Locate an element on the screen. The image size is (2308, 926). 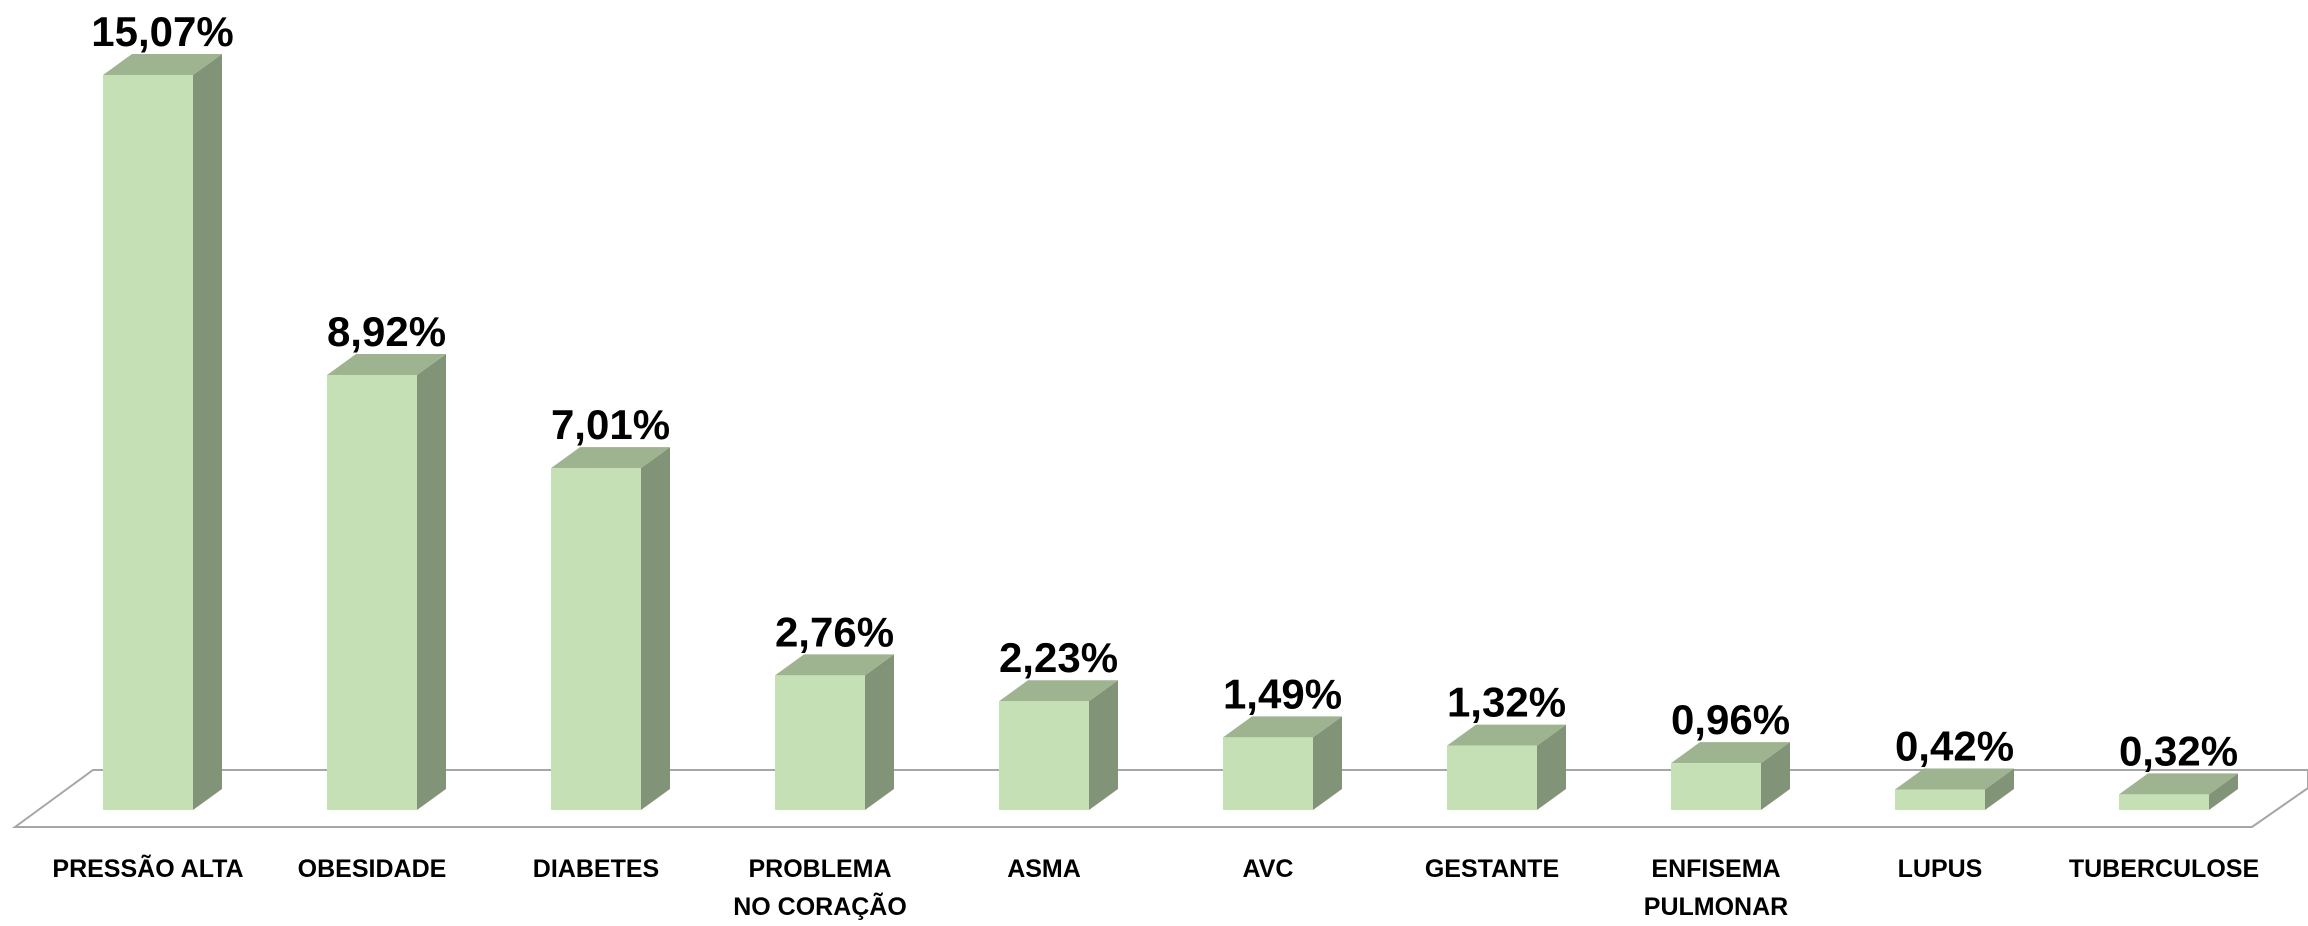
x-tick-label: PROBLEMA NO CORAÇÃO is located at coordinates (820, 888).